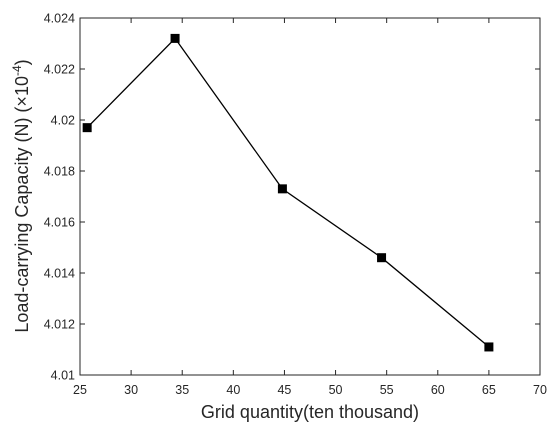 This screenshot has height=434, width=550. I want to click on y-tick-label: 4.01, so click(63, 376).